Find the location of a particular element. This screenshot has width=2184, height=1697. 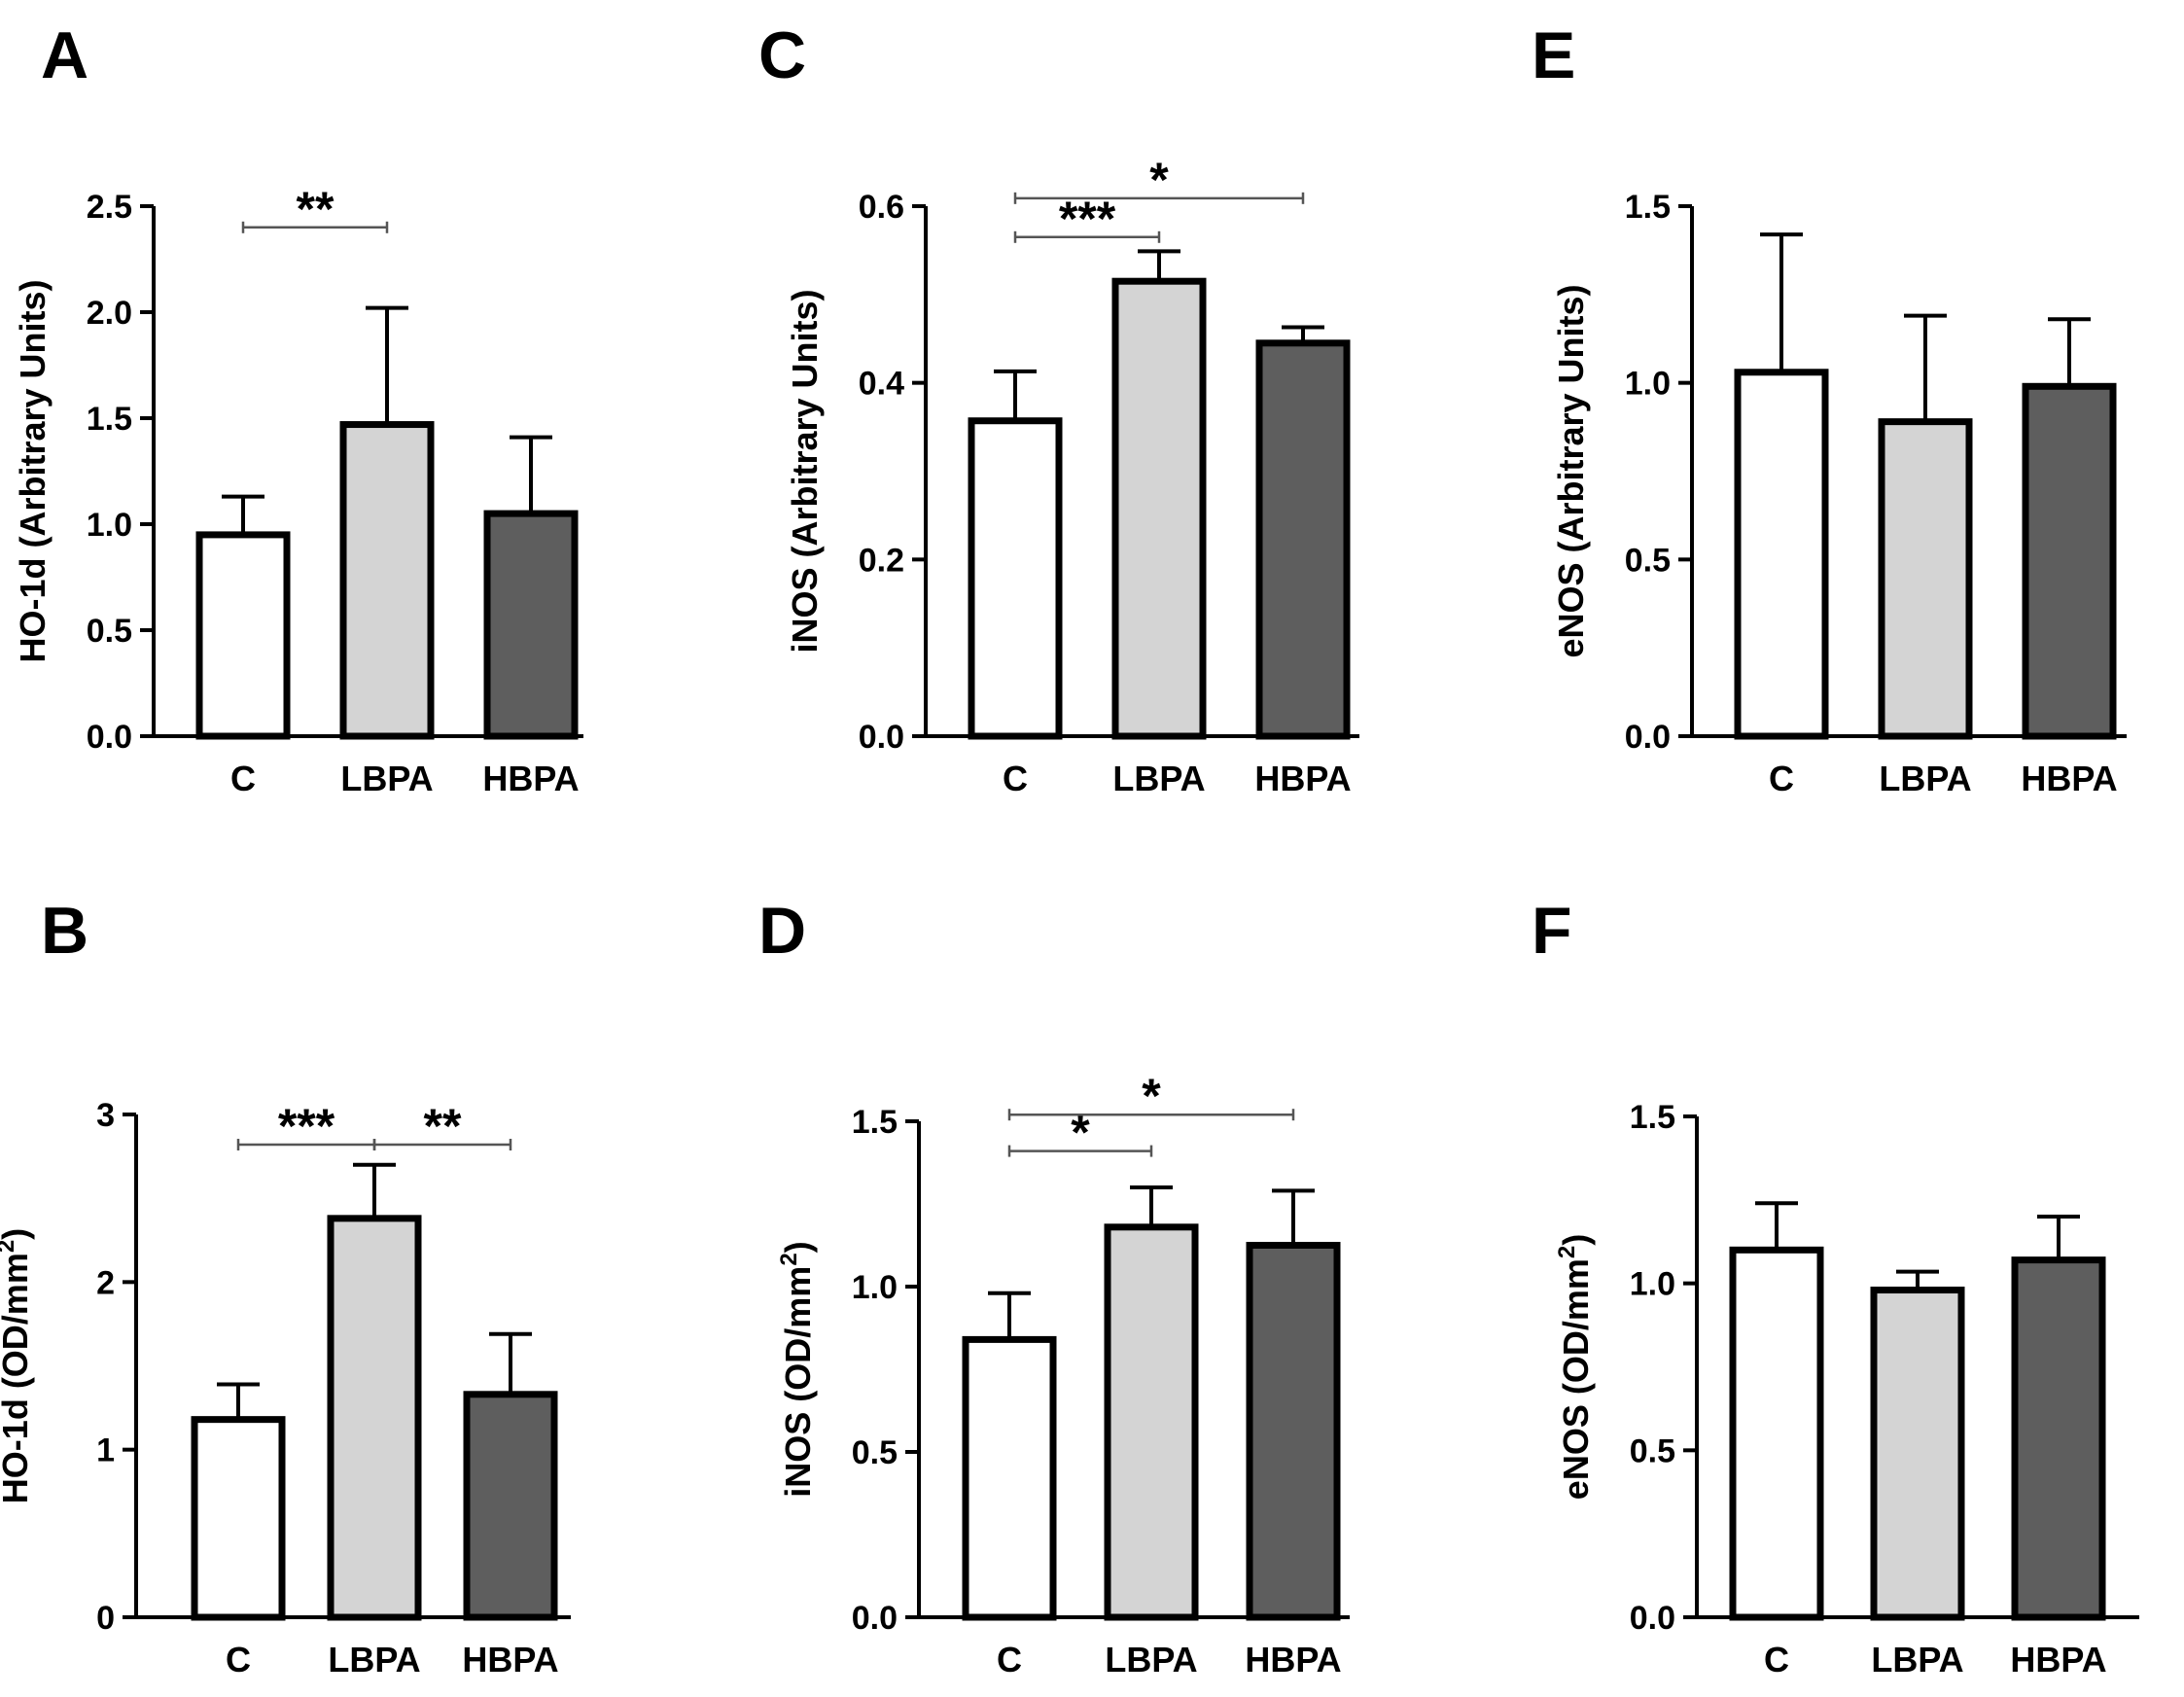

panel-letter: E is located at coordinates (1553, 55).